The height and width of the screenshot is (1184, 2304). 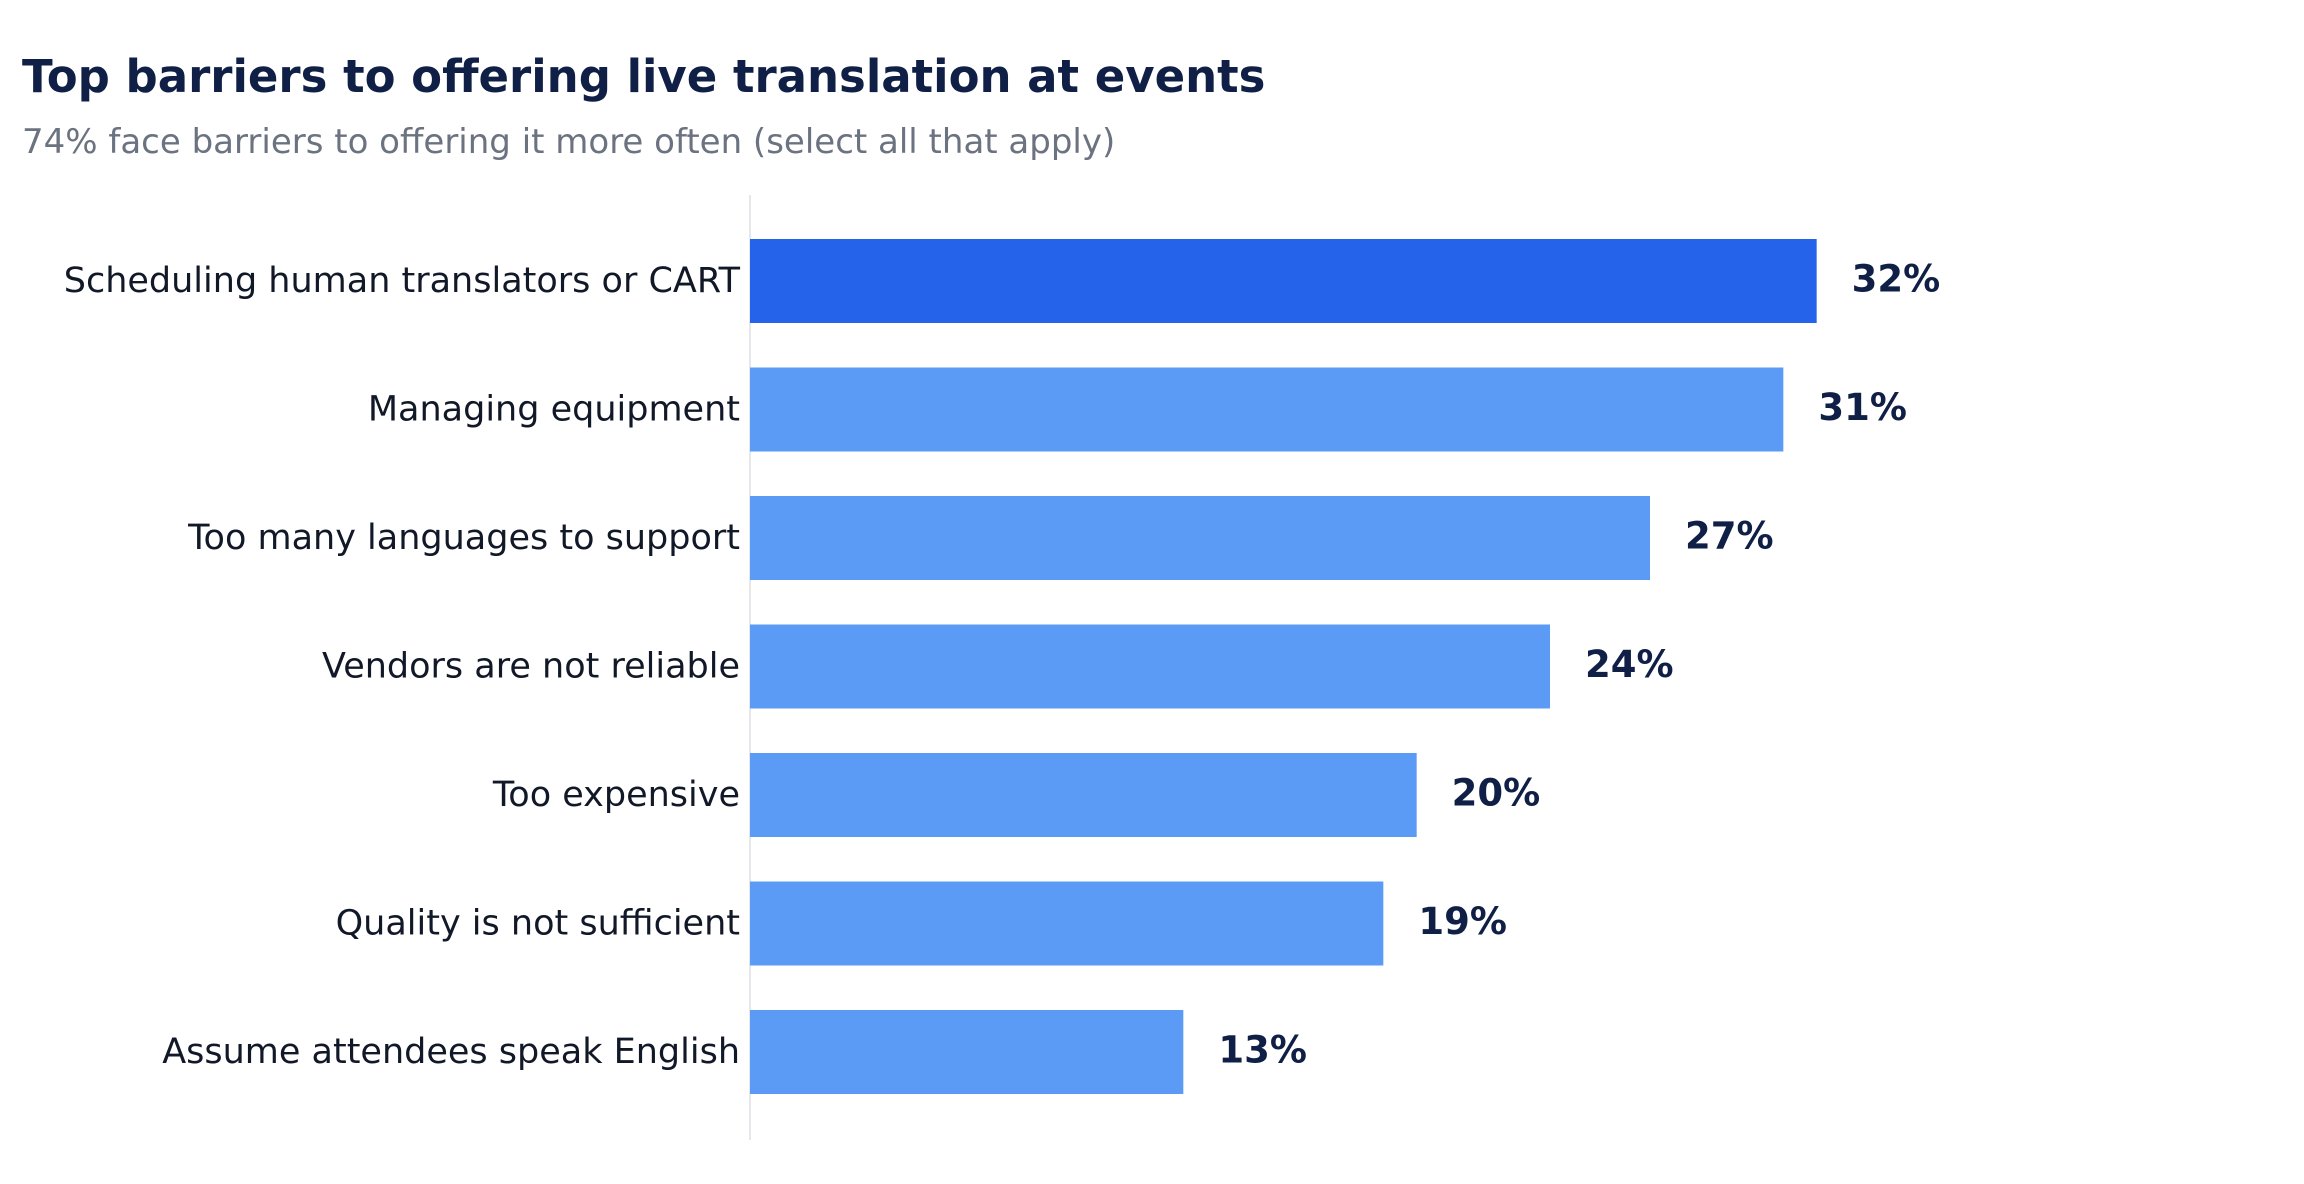 I want to click on data-label: 27%, so click(x=1729, y=536).